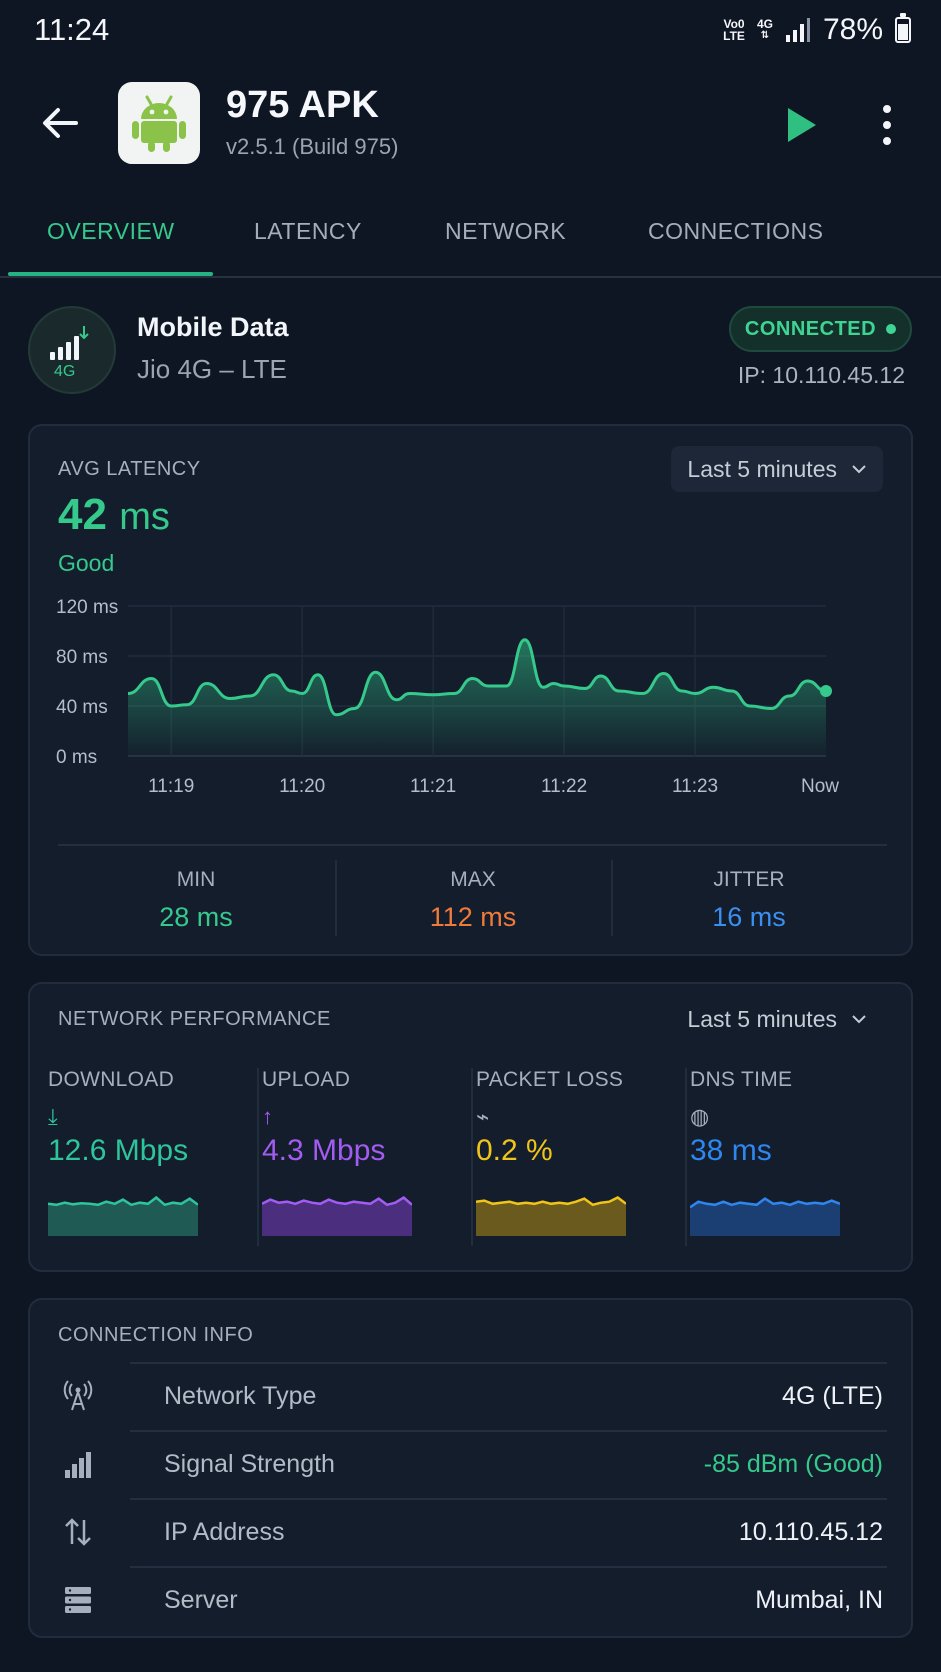  I want to click on metric-label: PACKET LOSS, so click(550, 1079).